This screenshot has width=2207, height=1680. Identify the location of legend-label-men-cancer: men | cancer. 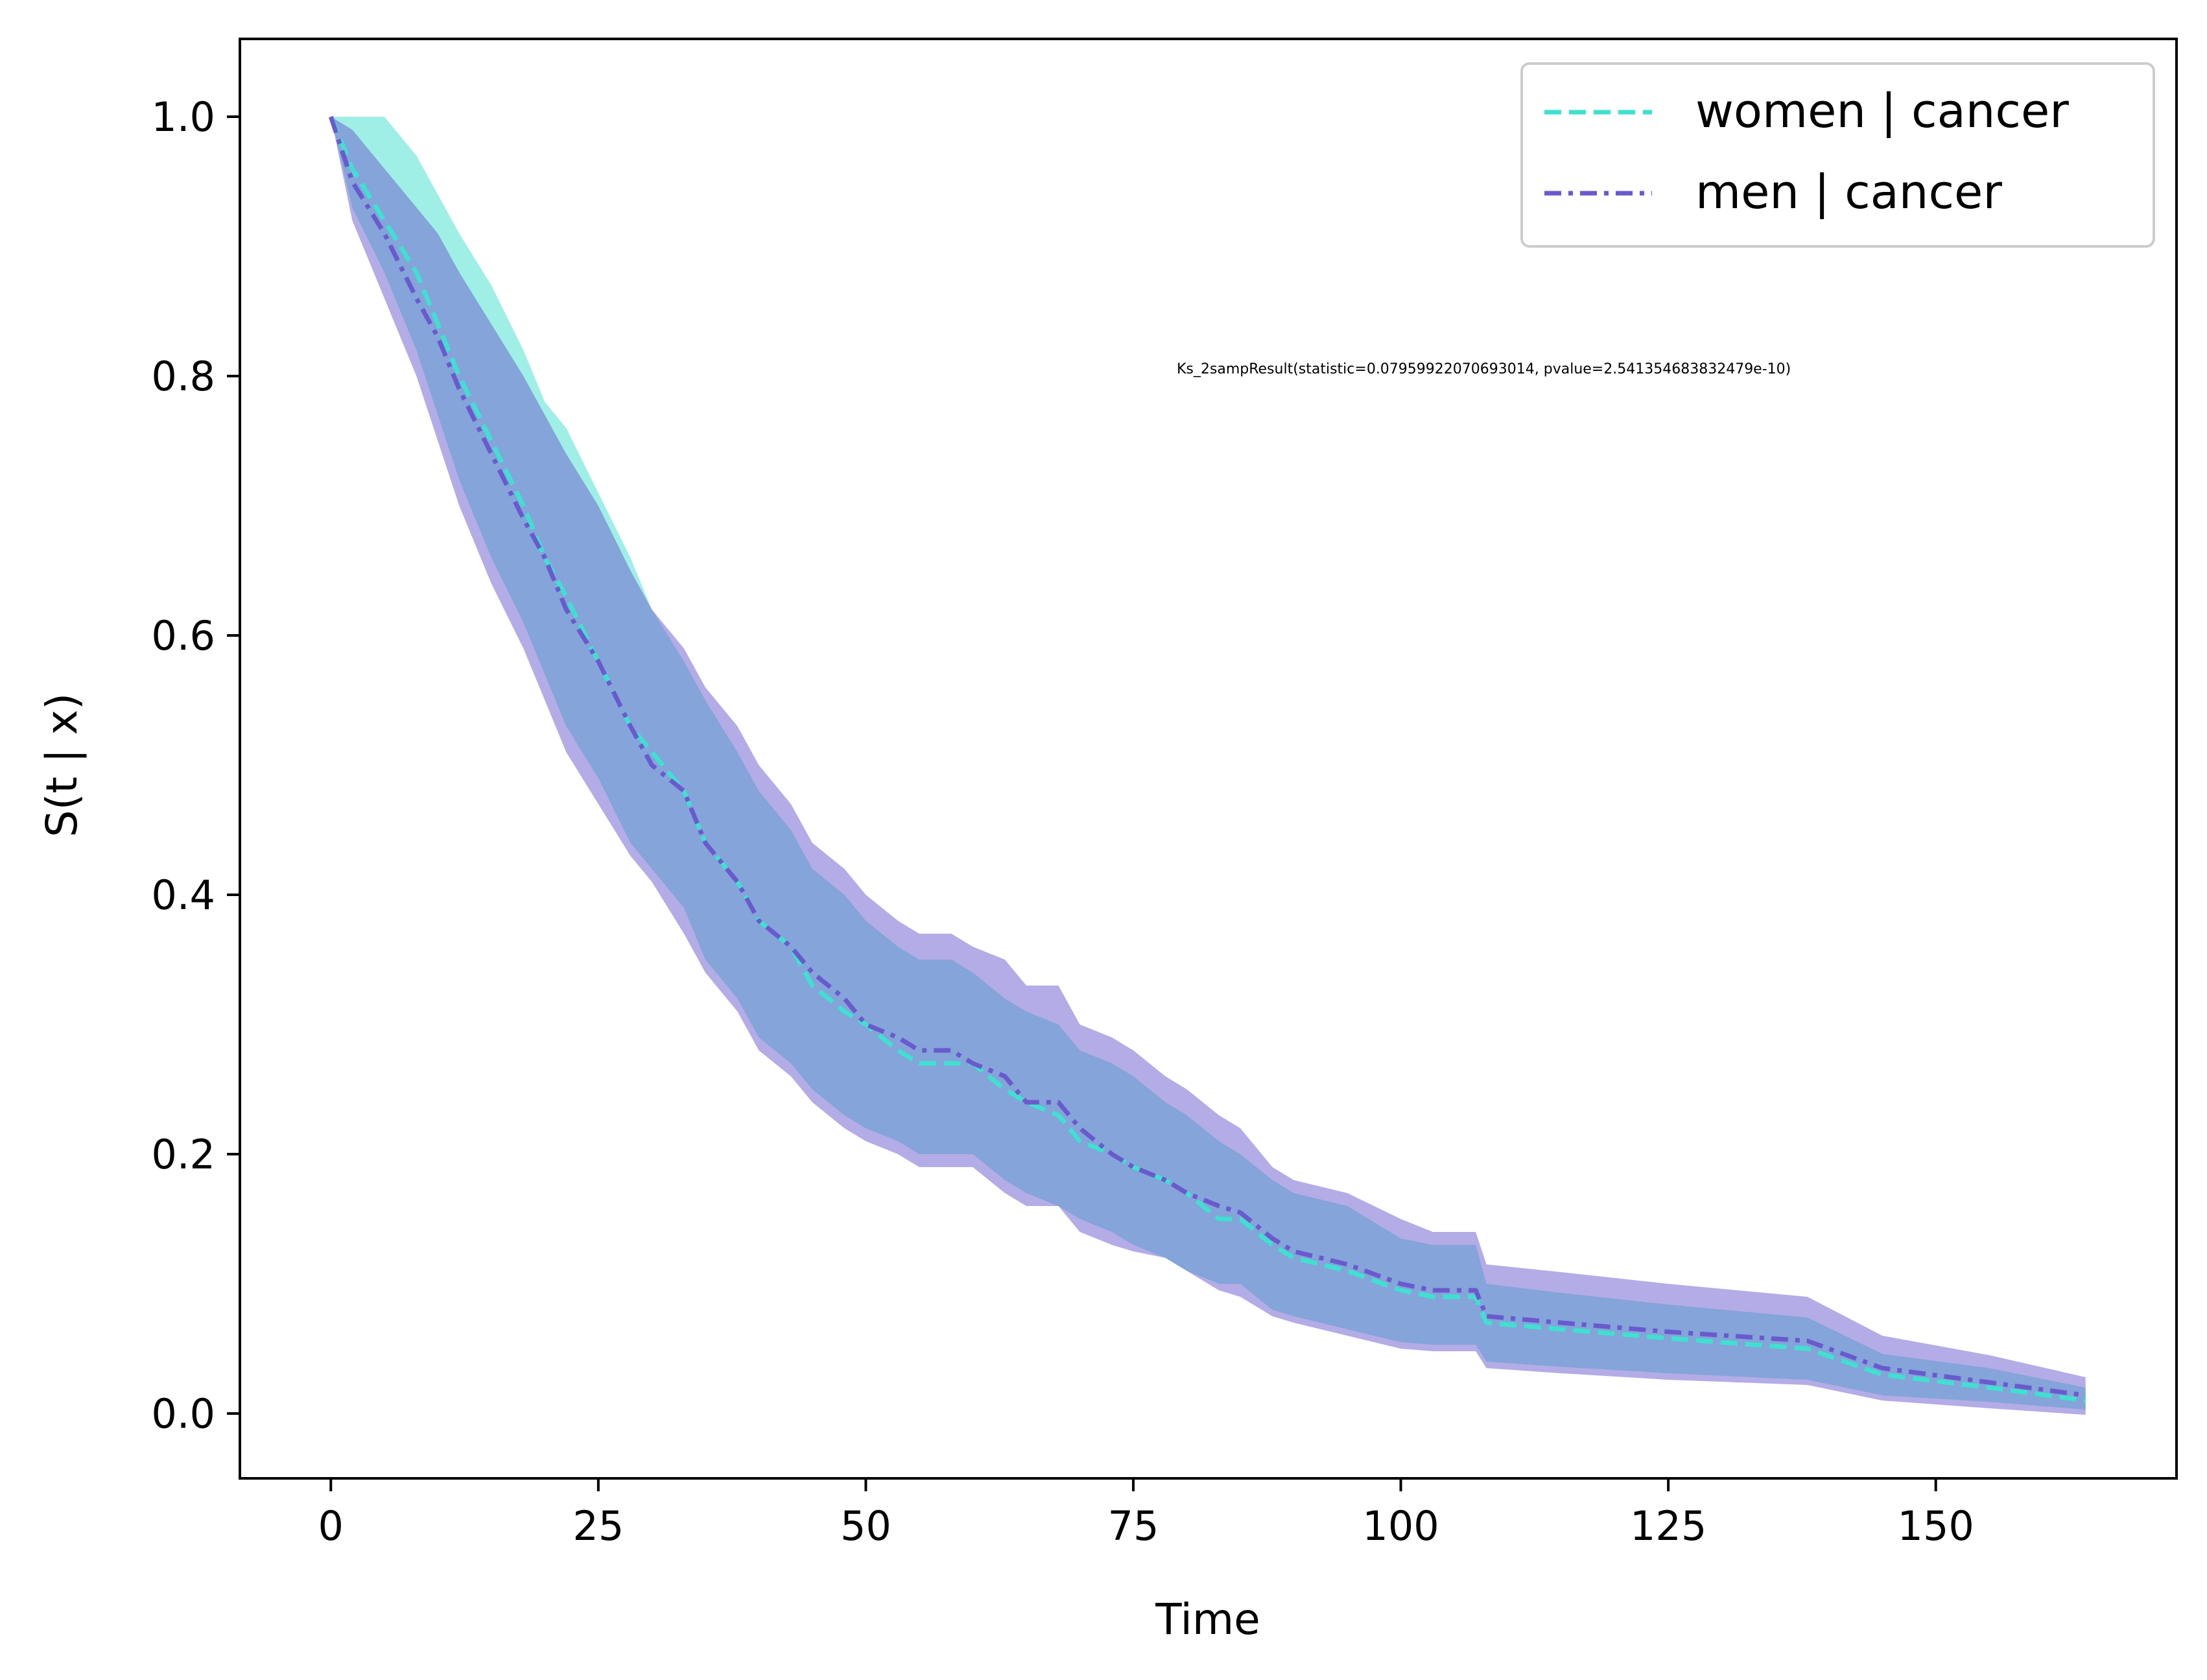
(1849, 192).